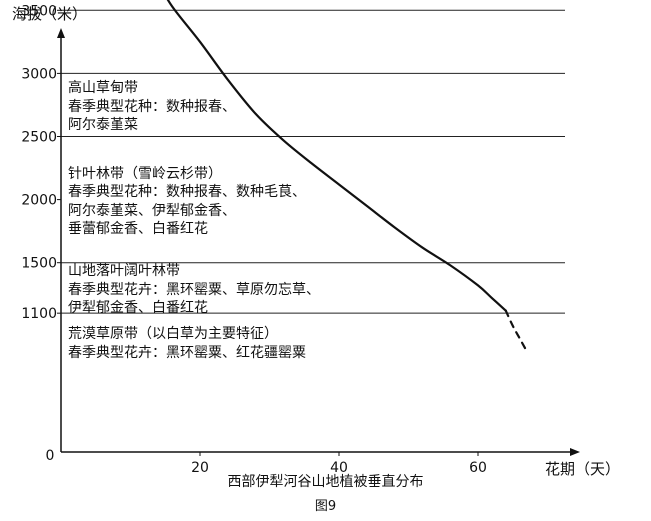 This screenshot has height=521, width=651. I want to click on zone-line: 伊犁郁金香、白番红花, so click(138, 308).